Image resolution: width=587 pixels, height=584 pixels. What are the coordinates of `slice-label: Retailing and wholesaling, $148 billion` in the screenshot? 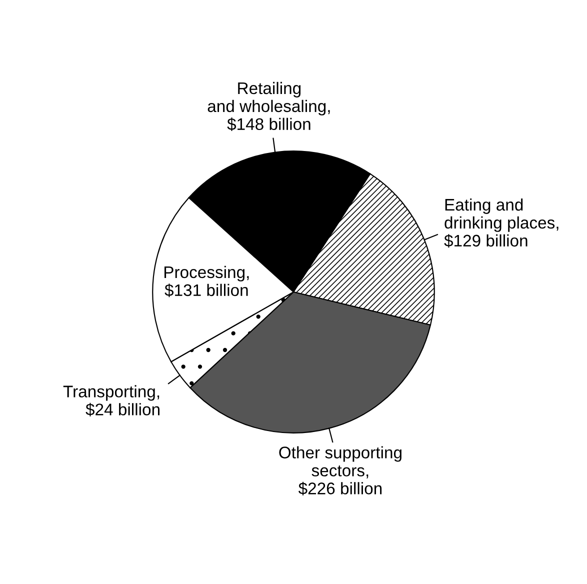 It's located at (269, 107).